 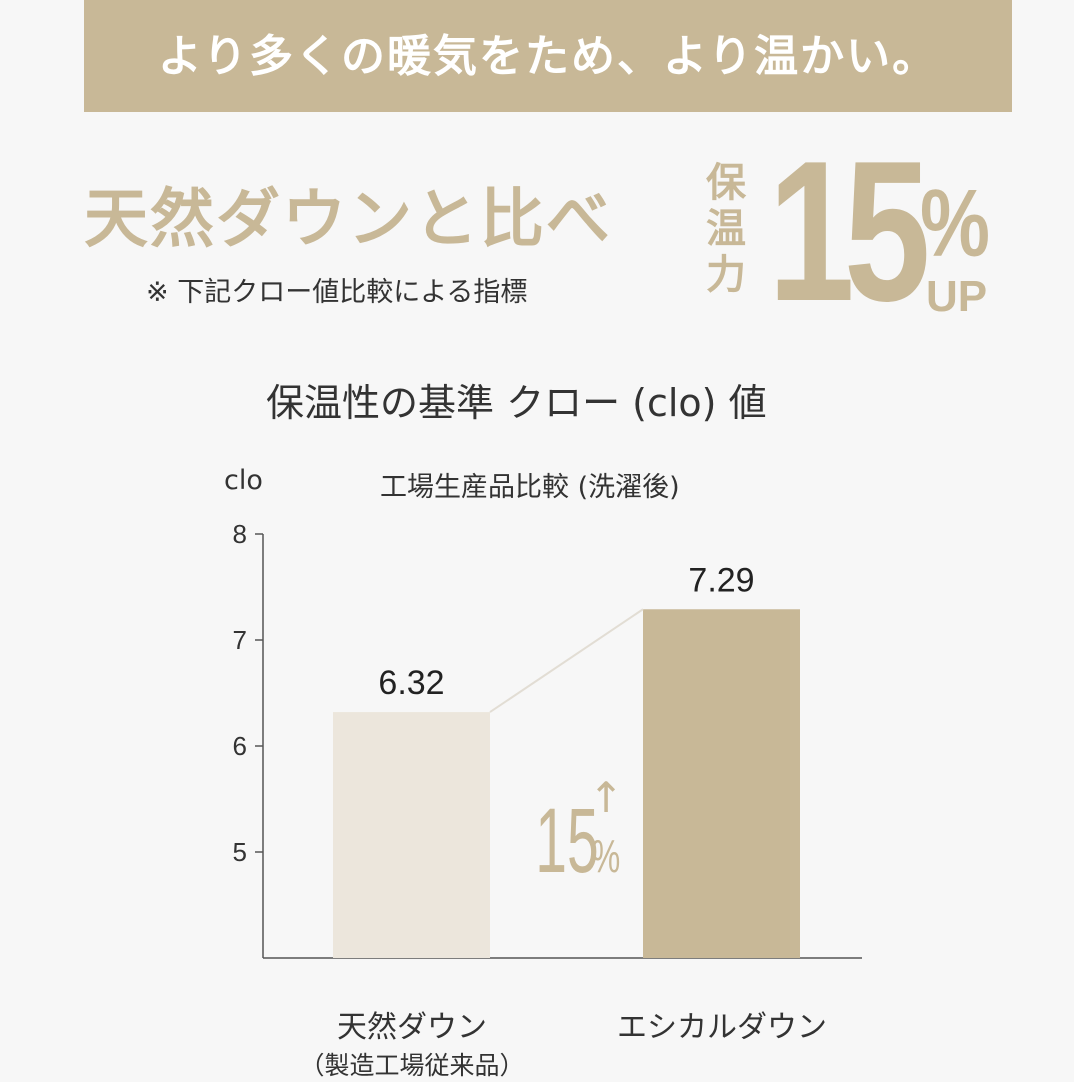 What do you see at coordinates (240, 534) in the screenshot?
I see `y-tick-label: 8` at bounding box center [240, 534].